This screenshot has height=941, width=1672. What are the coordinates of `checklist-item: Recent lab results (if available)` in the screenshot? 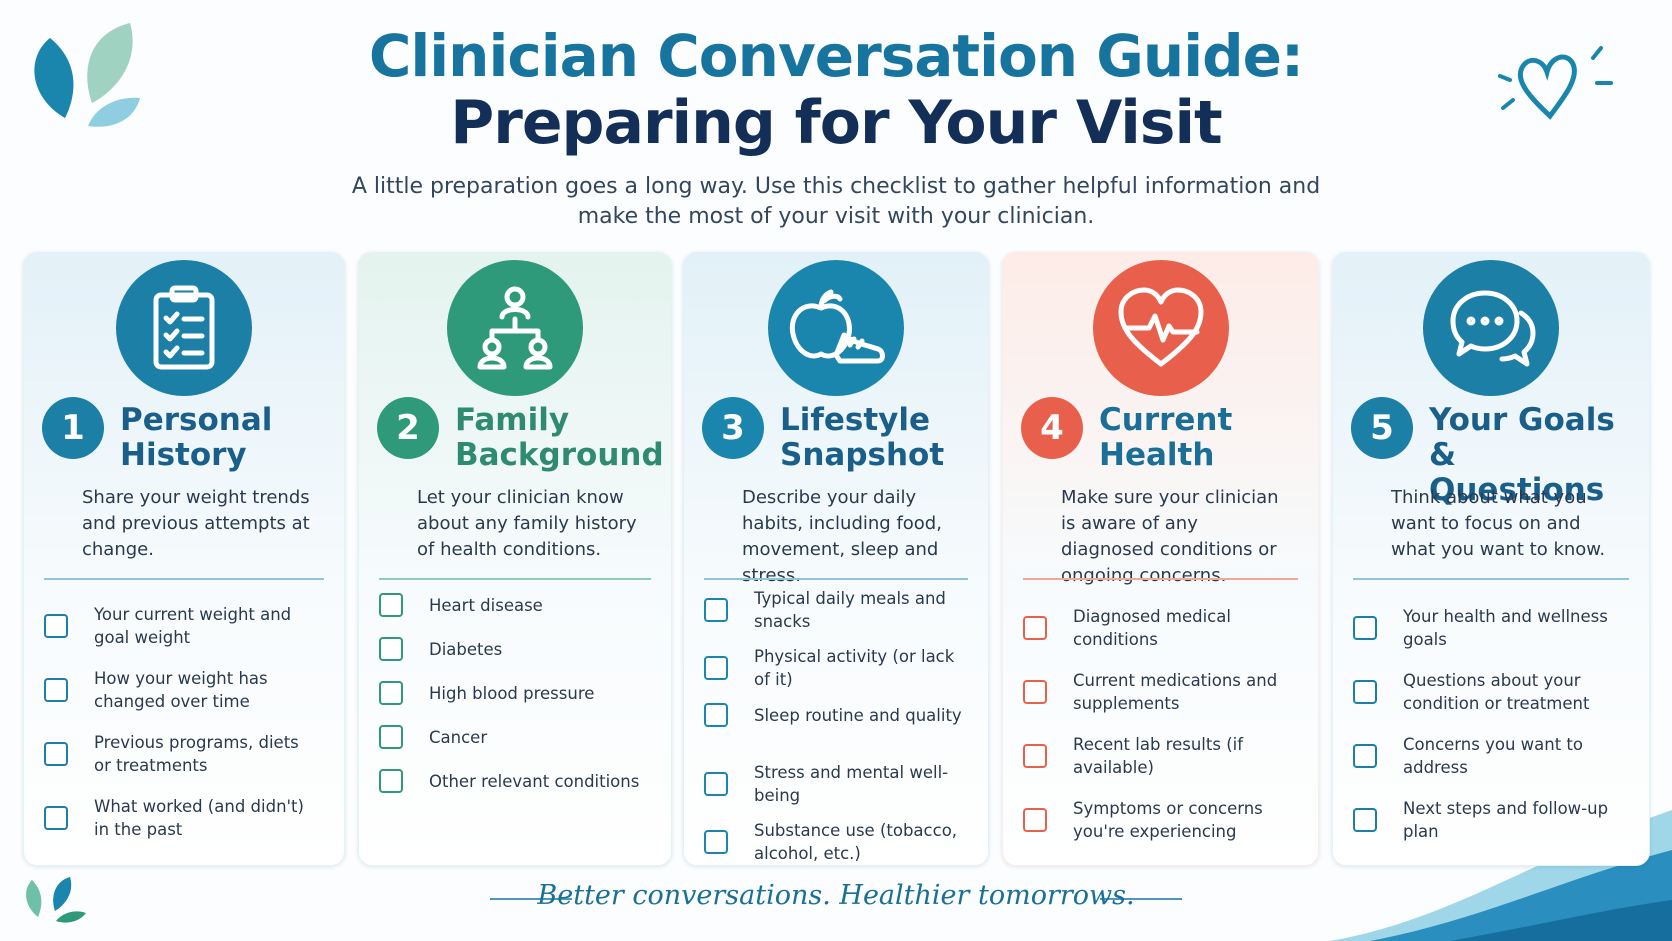 It's located at (1158, 756).